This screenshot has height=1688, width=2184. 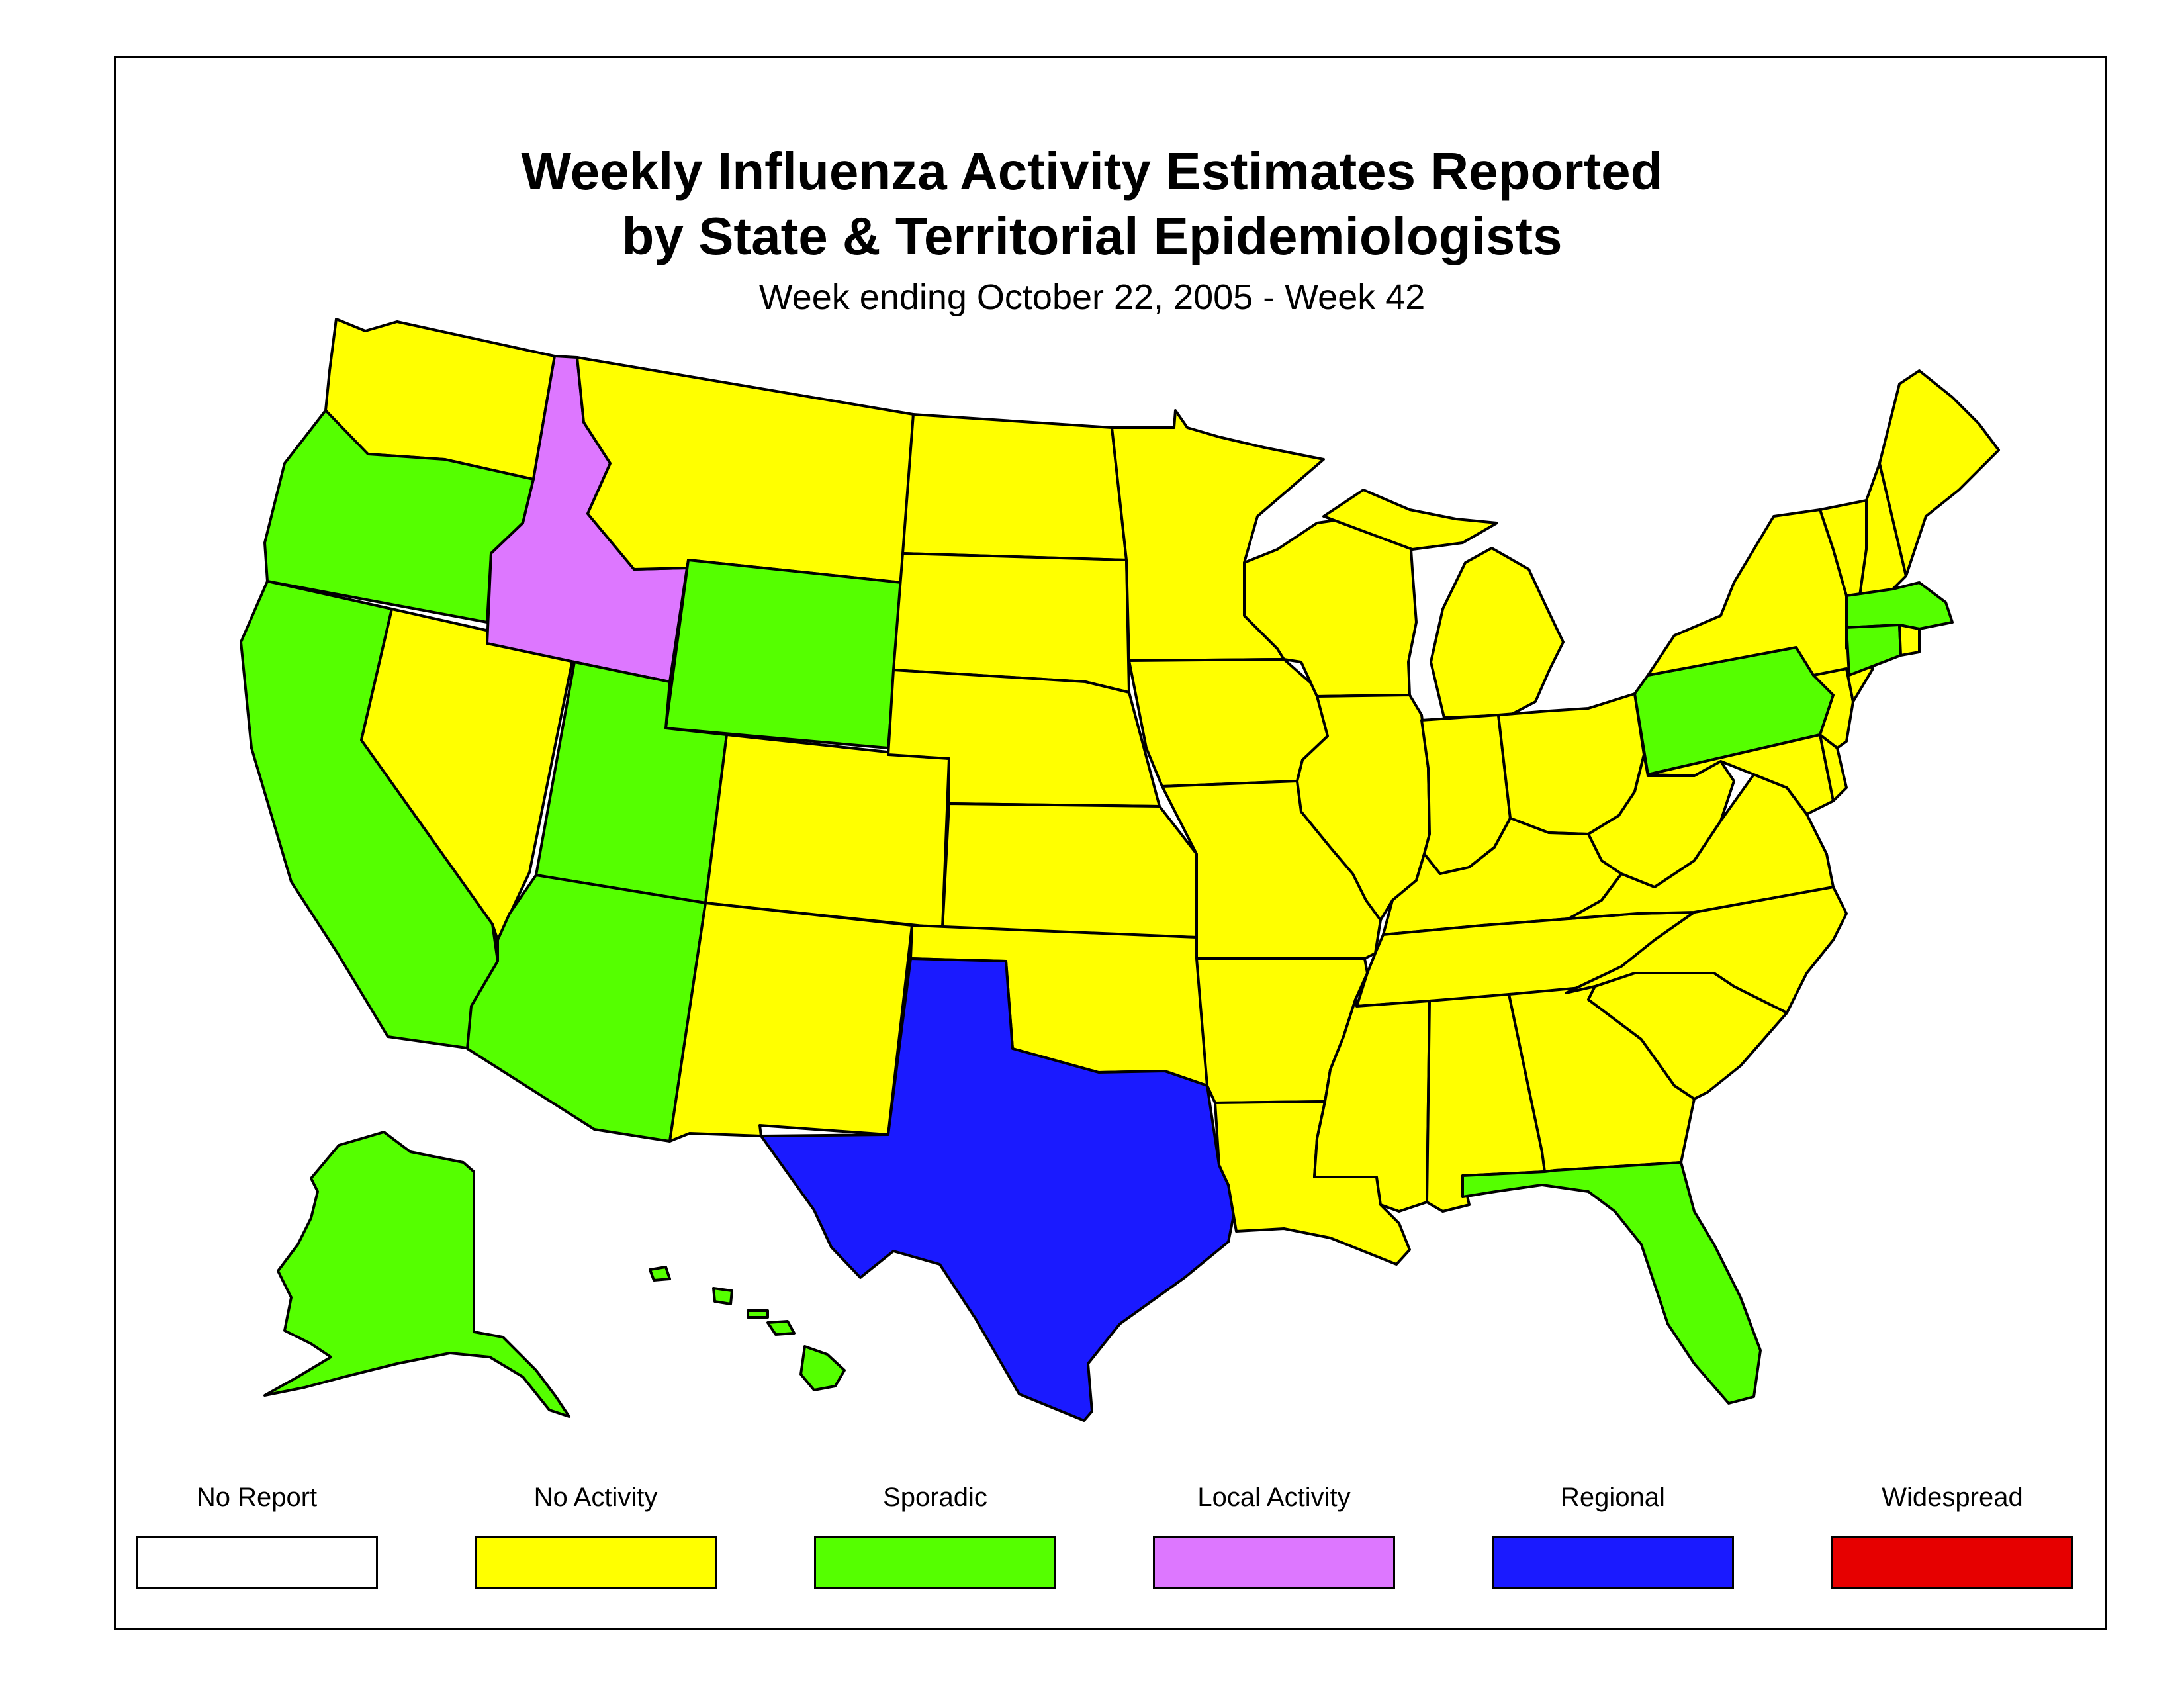 What do you see at coordinates (791, 1022) in the screenshot?
I see `state-new-mexico` at bounding box center [791, 1022].